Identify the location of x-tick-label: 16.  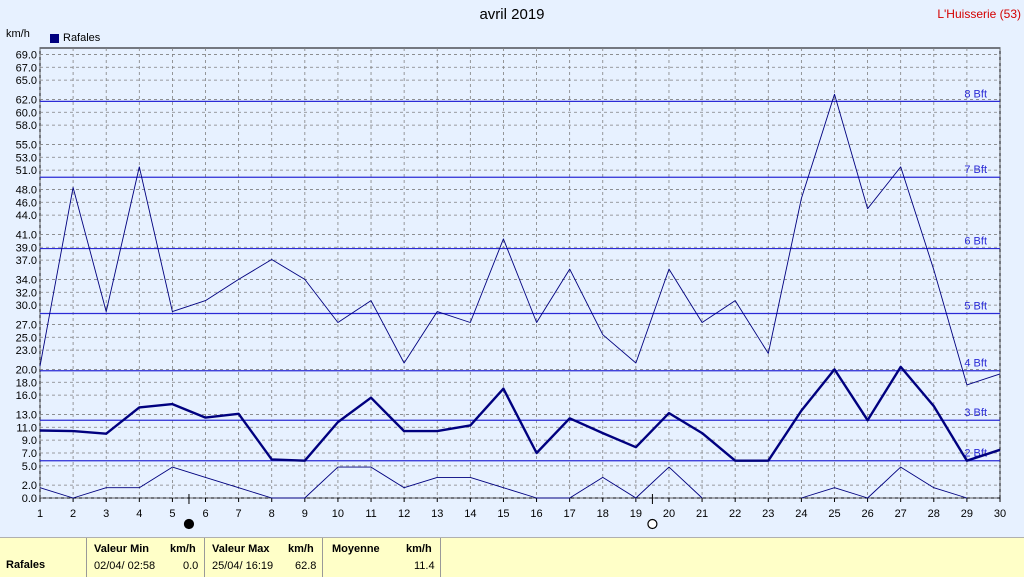
(536, 514).